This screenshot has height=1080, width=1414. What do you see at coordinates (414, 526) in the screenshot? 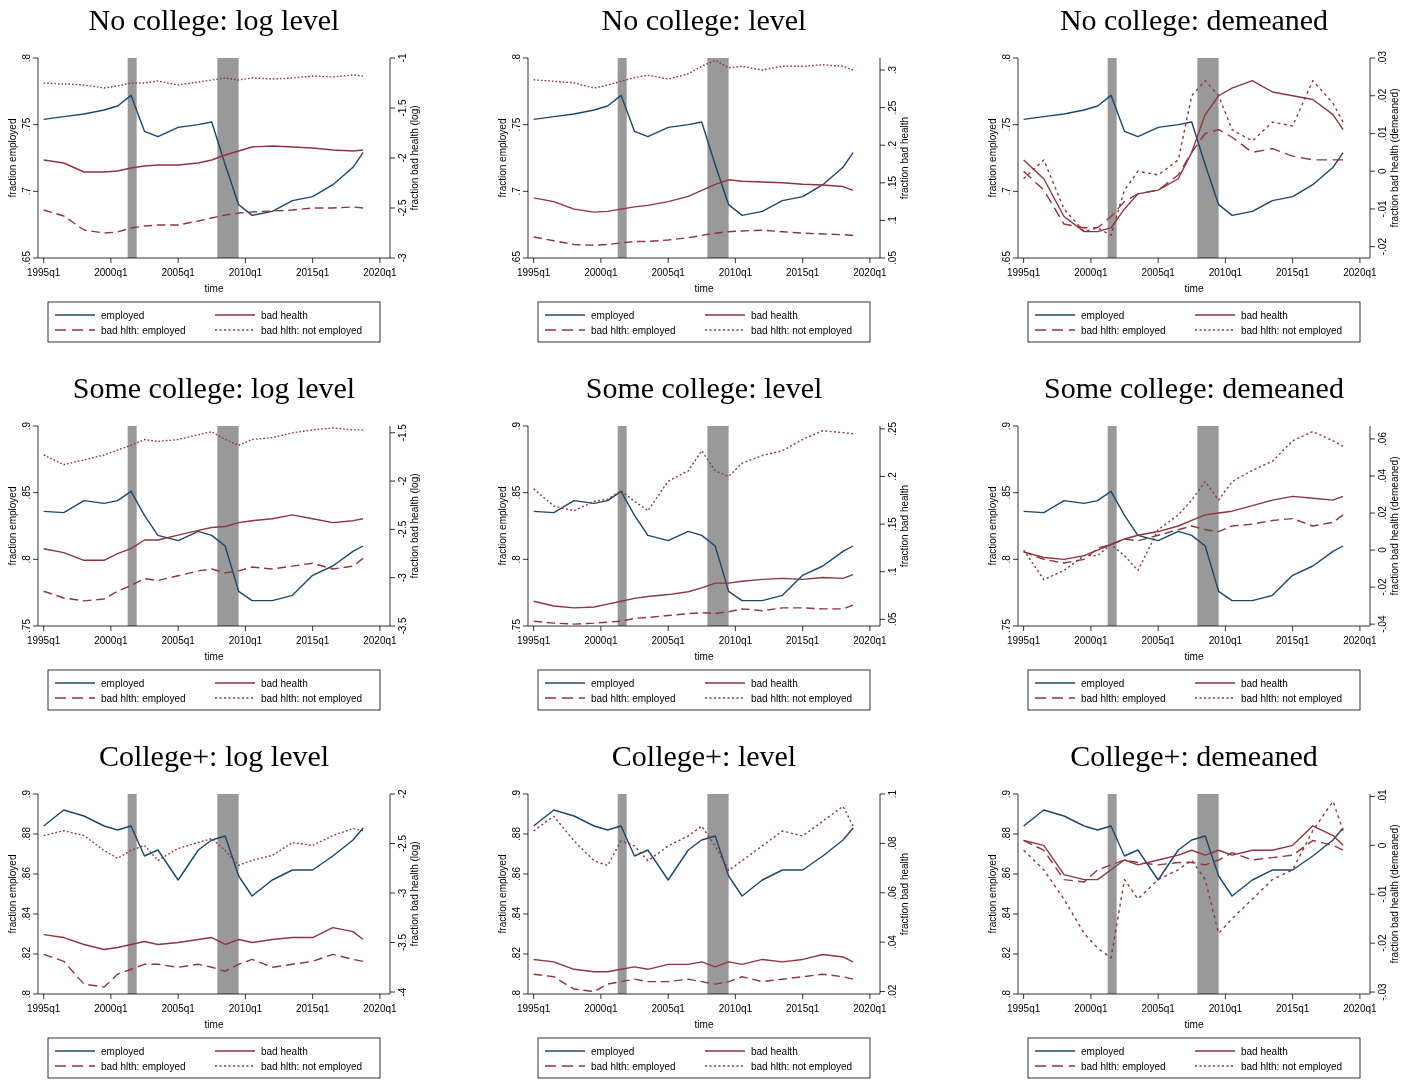
I see `y2-axis-title: fraction bad health (log)` at bounding box center [414, 526].